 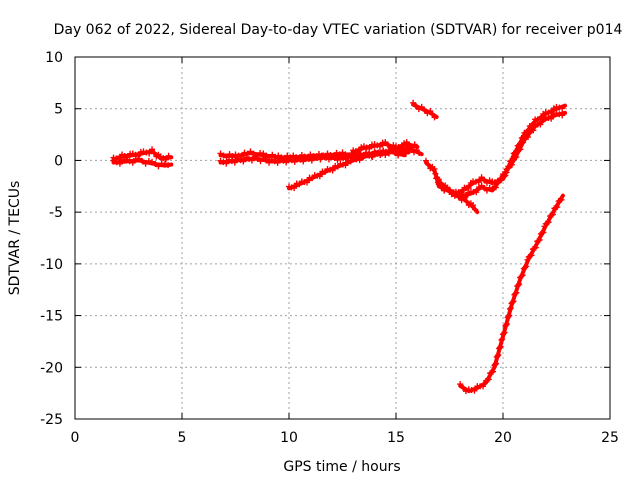 I want to click on x-tick-label: 0, so click(x=75, y=438).